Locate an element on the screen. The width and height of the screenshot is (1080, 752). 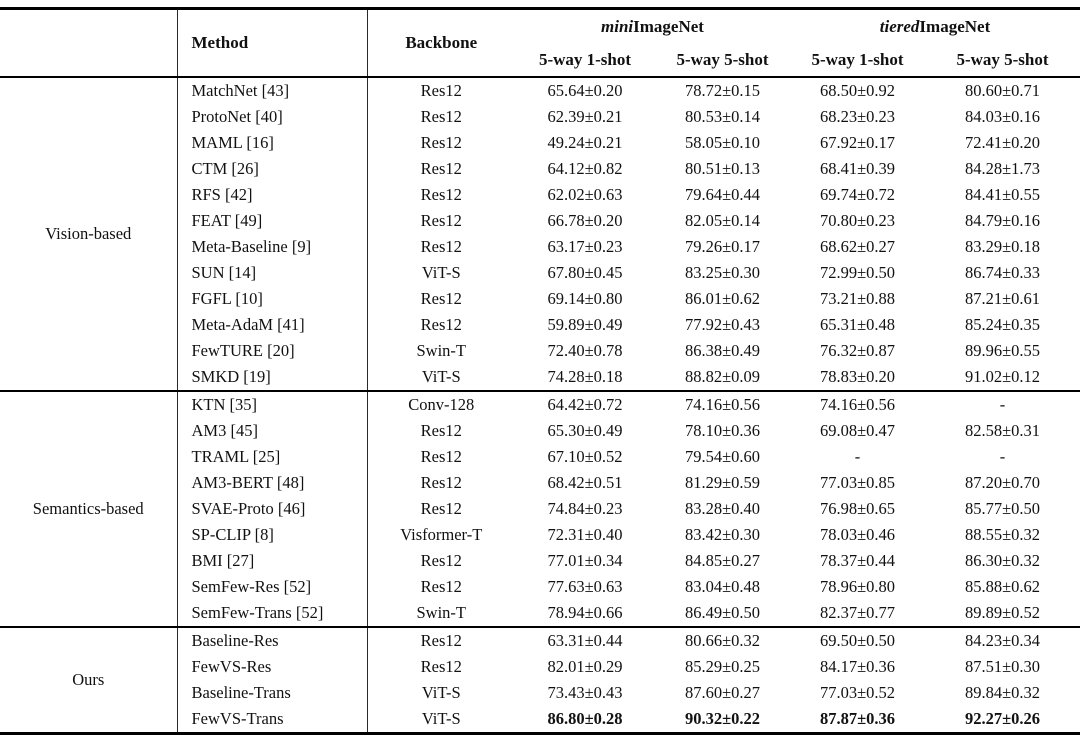
method-cell: SemFew-Trans [52] is located at coordinates (272, 613).